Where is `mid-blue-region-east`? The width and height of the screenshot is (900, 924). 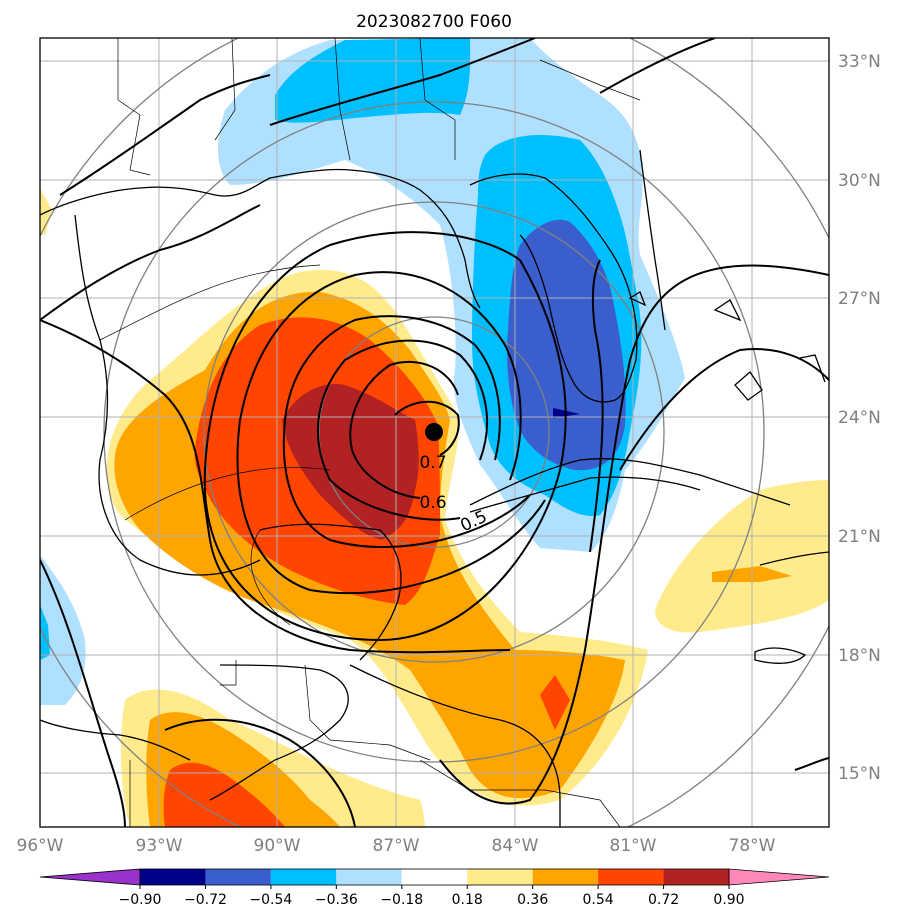
mid-blue-region-east is located at coordinates (566, 345).